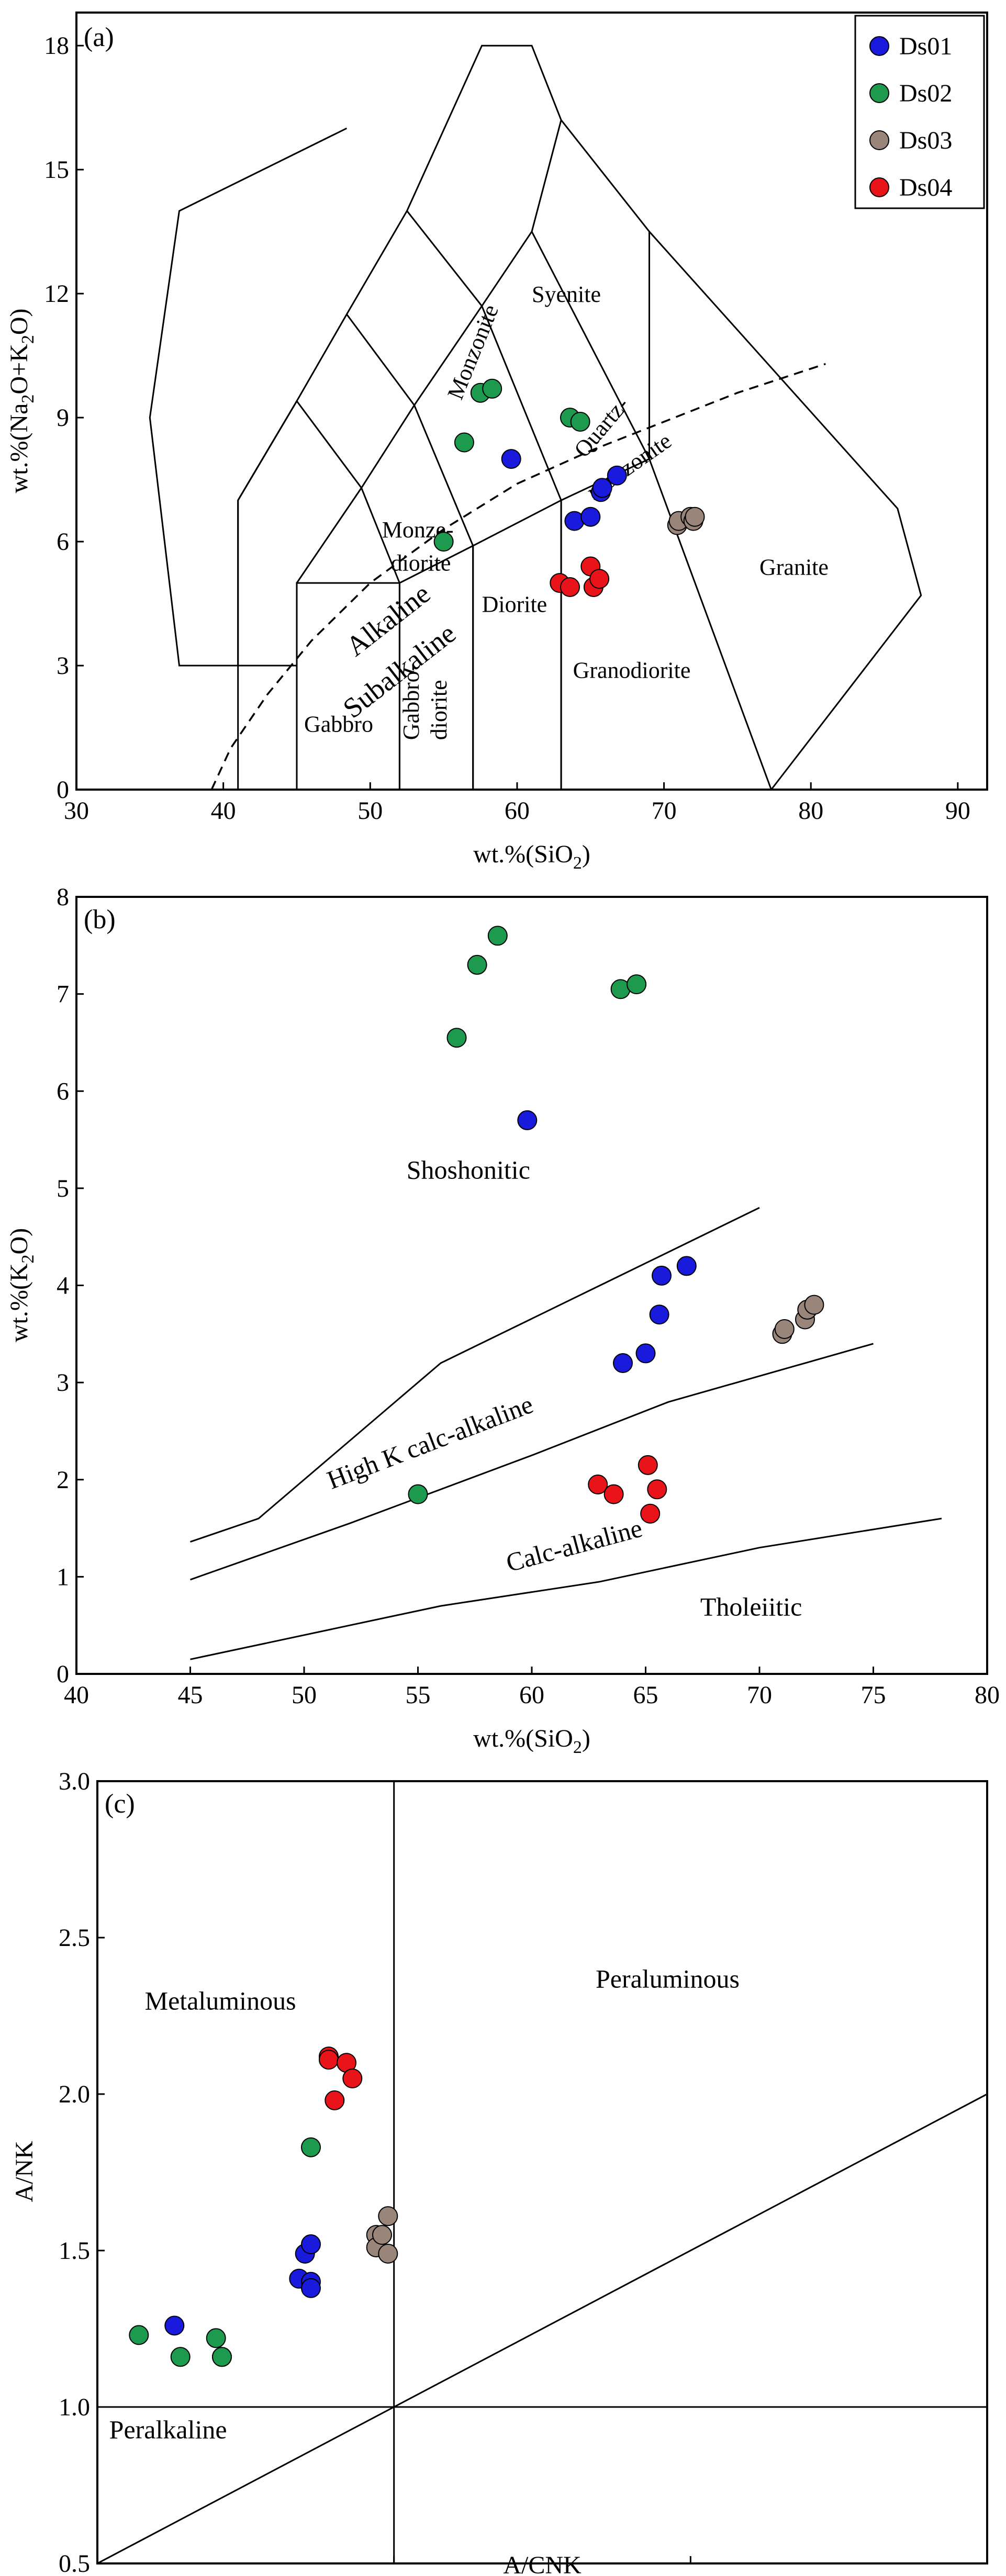 This screenshot has width=1006, height=2576. I want to click on field-label-gabbrodiorite-1: Gabbro-, so click(411, 701).